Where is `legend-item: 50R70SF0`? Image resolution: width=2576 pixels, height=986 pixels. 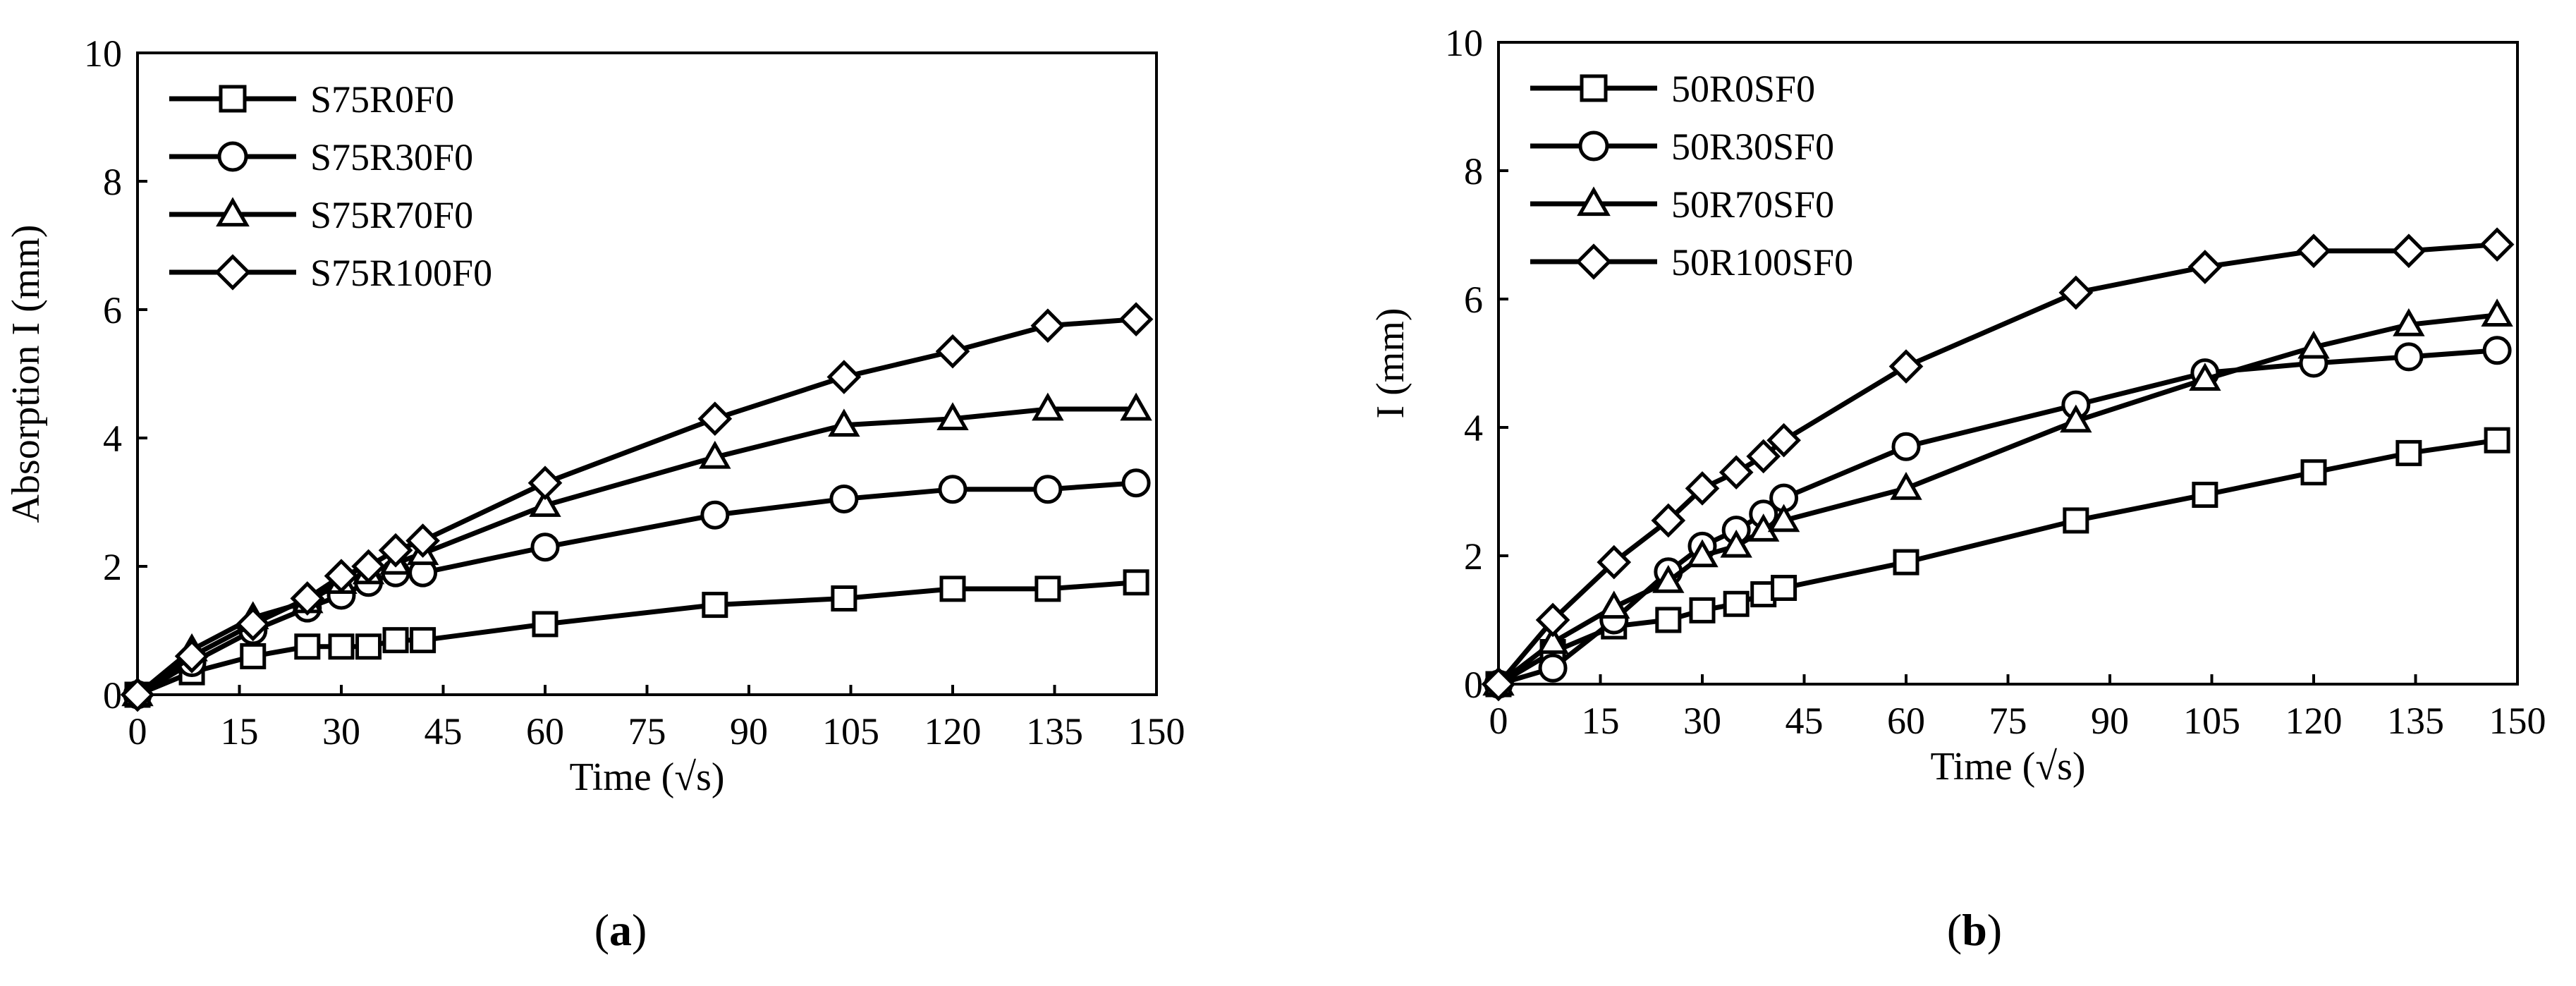 legend-item: 50R70SF0 is located at coordinates (1682, 204).